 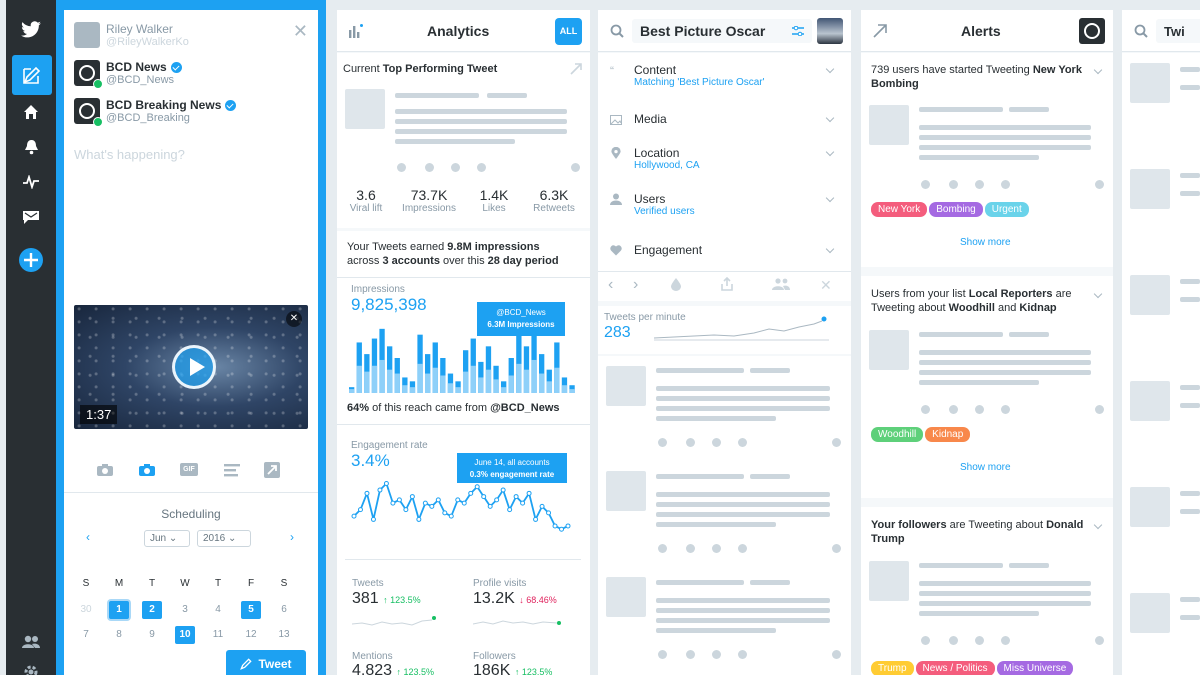 What do you see at coordinates (576, 69) in the screenshot?
I see `expand-arrow-icon` at bounding box center [576, 69].